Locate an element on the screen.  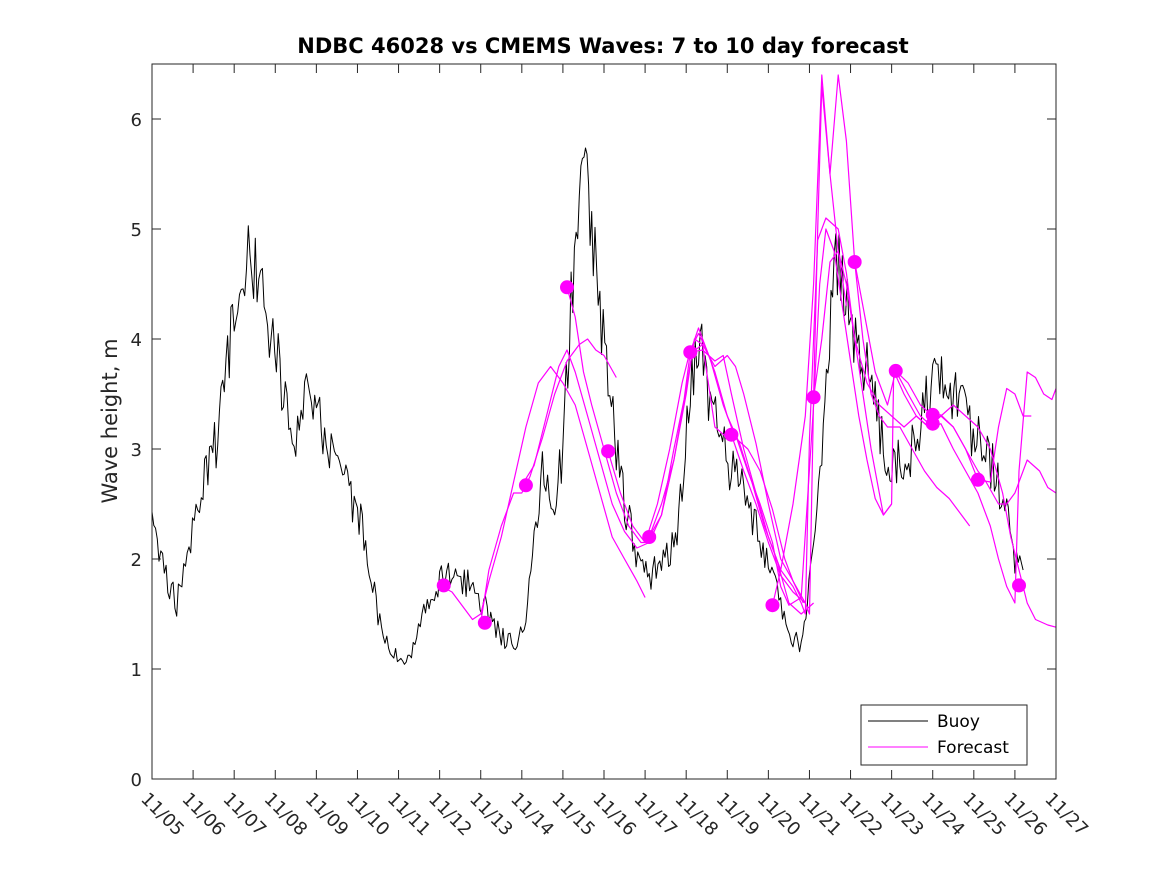
y-tick-label: 4 is located at coordinates (136, 340).